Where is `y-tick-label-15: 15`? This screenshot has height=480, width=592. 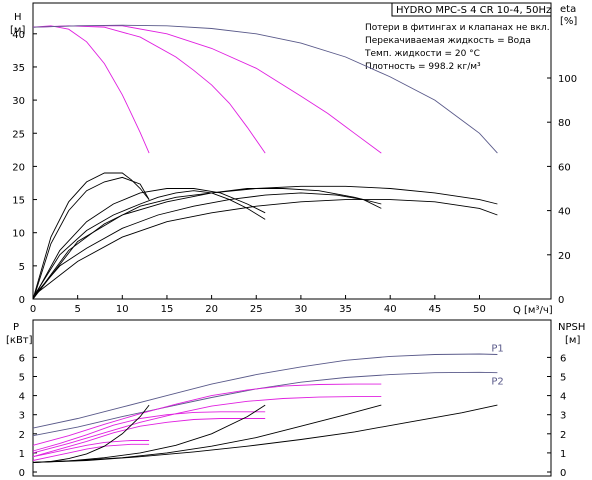
y-tick-label-15: 15 is located at coordinates (18, 201).